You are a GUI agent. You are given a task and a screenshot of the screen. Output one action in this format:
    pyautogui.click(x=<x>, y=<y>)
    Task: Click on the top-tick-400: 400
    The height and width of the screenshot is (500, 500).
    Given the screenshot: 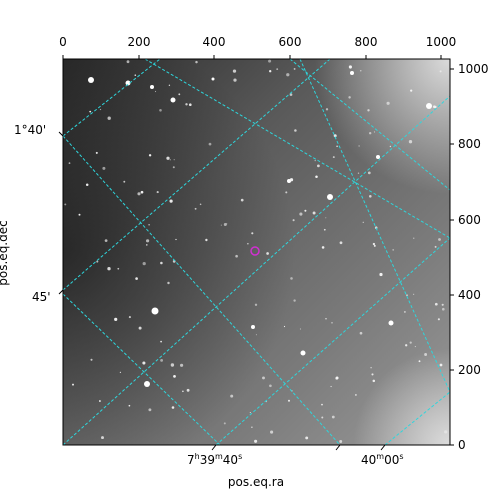 What is the action you would take?
    pyautogui.click(x=214, y=42)
    